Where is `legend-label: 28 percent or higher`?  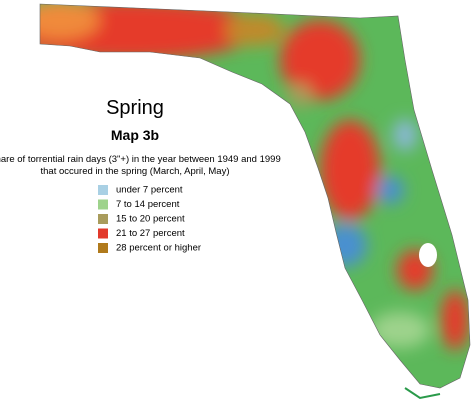
legend-label: 28 percent or higher is located at coordinates (158, 248).